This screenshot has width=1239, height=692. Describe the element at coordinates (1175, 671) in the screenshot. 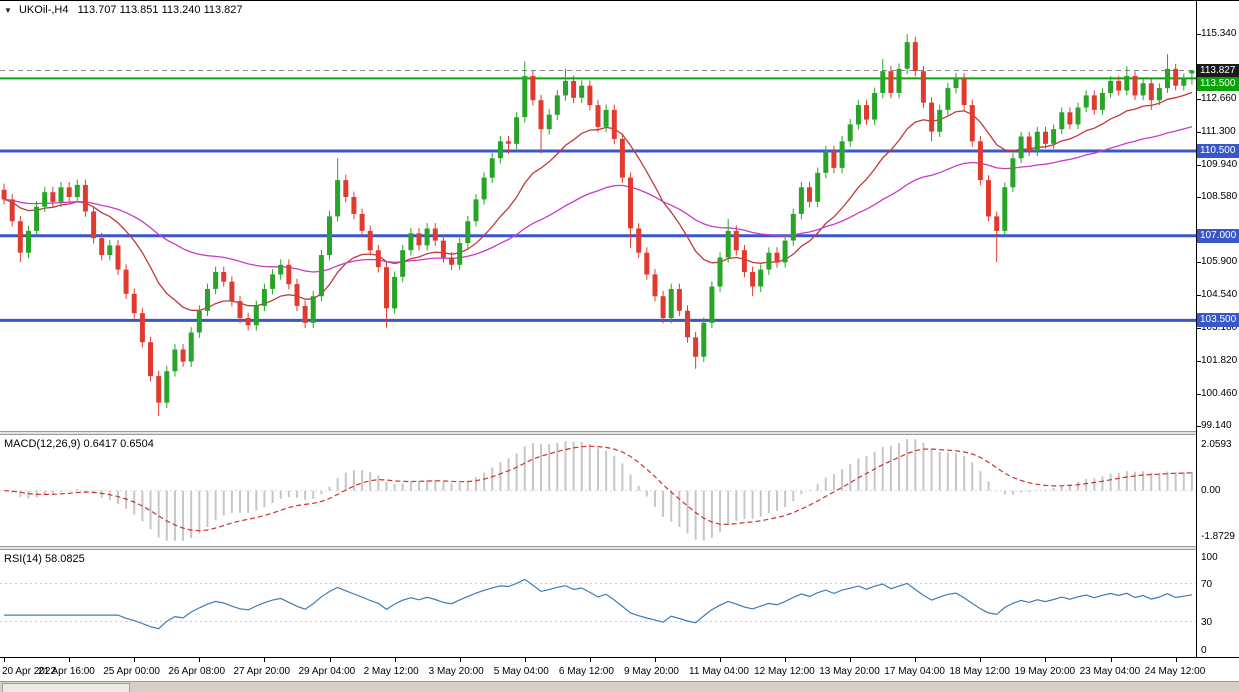

I see `time-axis-label: 24 May 12:00` at that location.